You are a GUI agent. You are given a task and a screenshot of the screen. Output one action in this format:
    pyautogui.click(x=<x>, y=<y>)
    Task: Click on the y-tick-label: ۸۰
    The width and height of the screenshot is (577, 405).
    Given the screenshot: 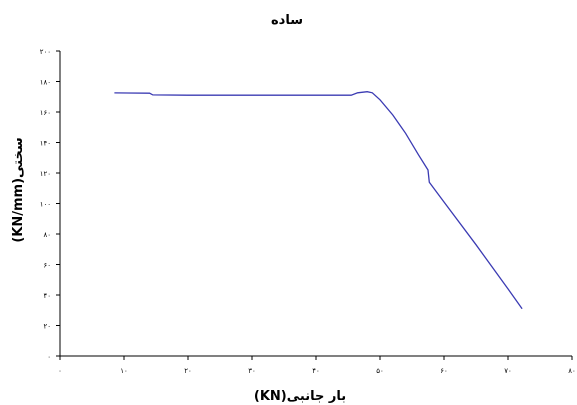 What is the action you would take?
    pyautogui.click(x=47, y=235)
    